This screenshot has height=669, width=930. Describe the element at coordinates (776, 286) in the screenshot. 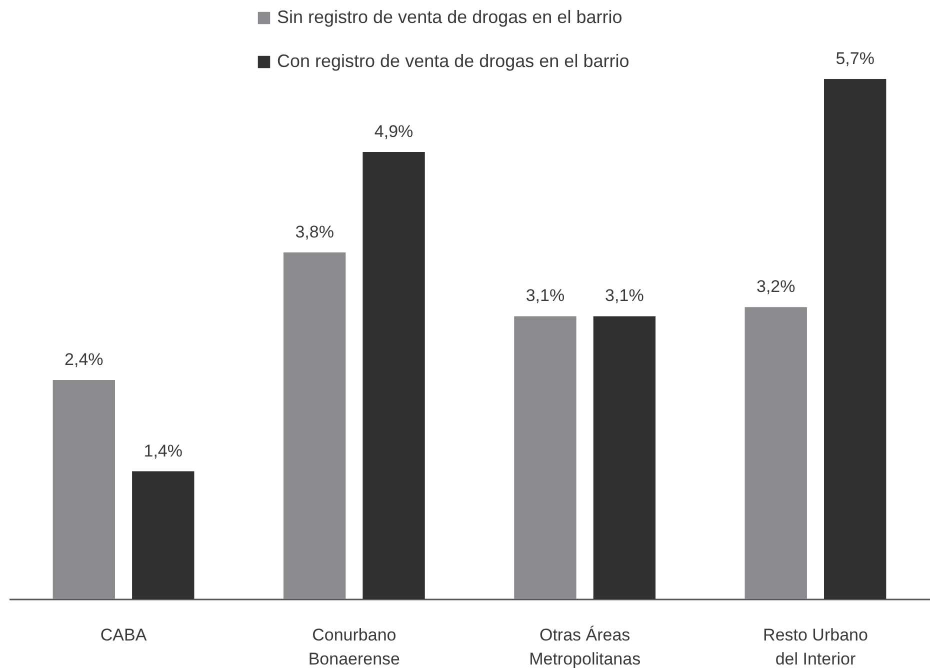

I see `data-label: 3,2%` at that location.